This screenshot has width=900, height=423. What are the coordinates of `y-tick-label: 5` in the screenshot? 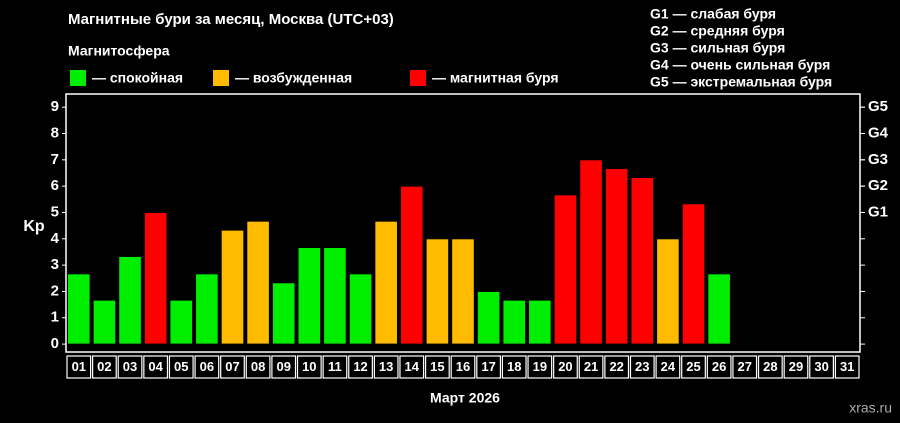 It's located at (55, 211).